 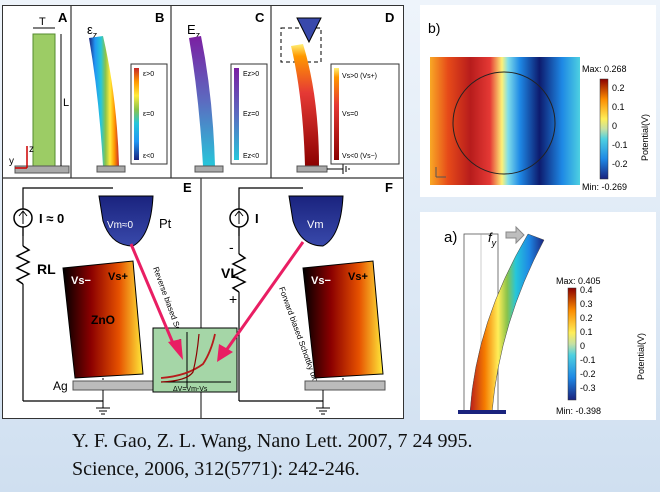 I want to click on svg-text: Ez<0, so click(x=251, y=156).